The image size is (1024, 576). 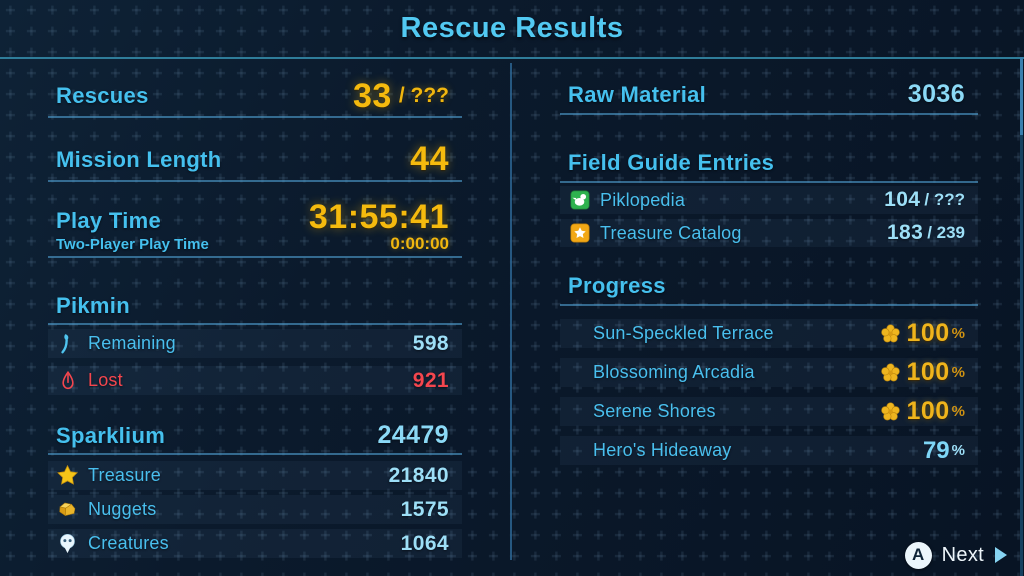 What do you see at coordinates (424, 543) in the screenshot?
I see `creatures-value: 1064` at bounding box center [424, 543].